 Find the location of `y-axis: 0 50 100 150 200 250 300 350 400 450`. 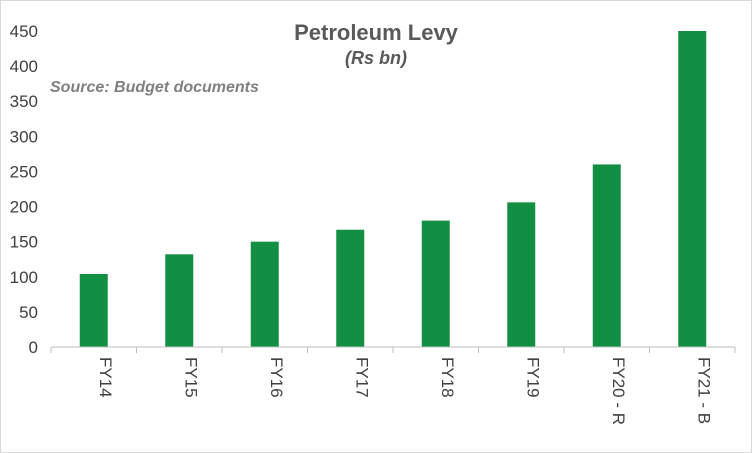

y-axis: 0 50 100 150 200 250 300 350 400 450 is located at coordinates (24, 189).